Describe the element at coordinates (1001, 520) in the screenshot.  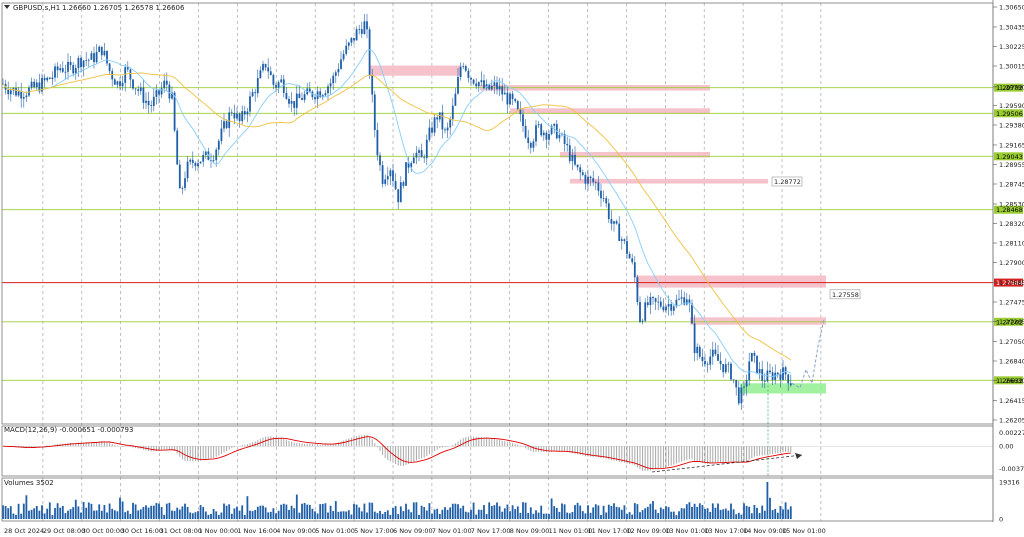
I see `volume-tick-label: 0` at that location.